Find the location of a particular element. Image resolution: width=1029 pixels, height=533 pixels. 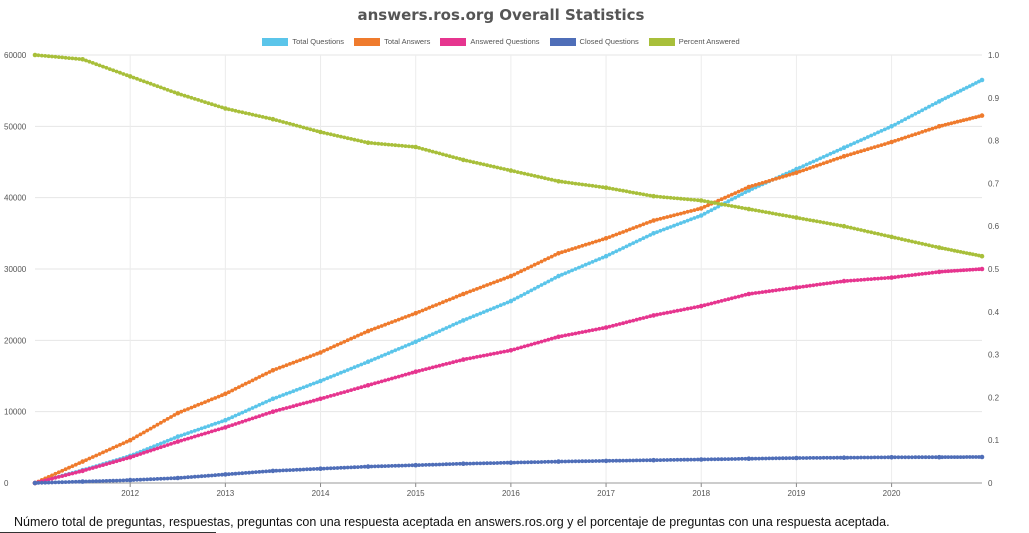

legend-item-percent-answered: Percent Answered is located at coordinates (694, 41).